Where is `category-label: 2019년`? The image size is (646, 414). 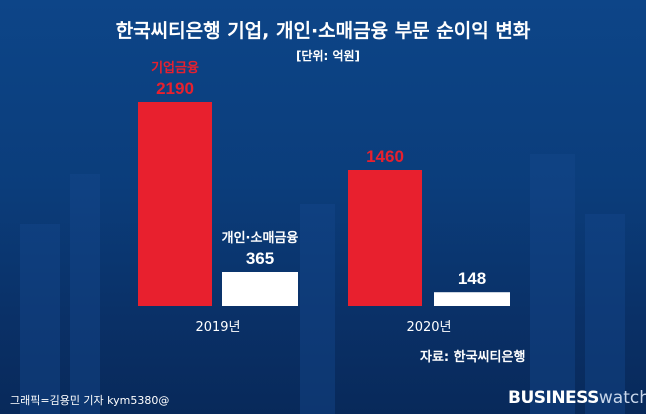 category-label: 2019년 is located at coordinates (217, 327).